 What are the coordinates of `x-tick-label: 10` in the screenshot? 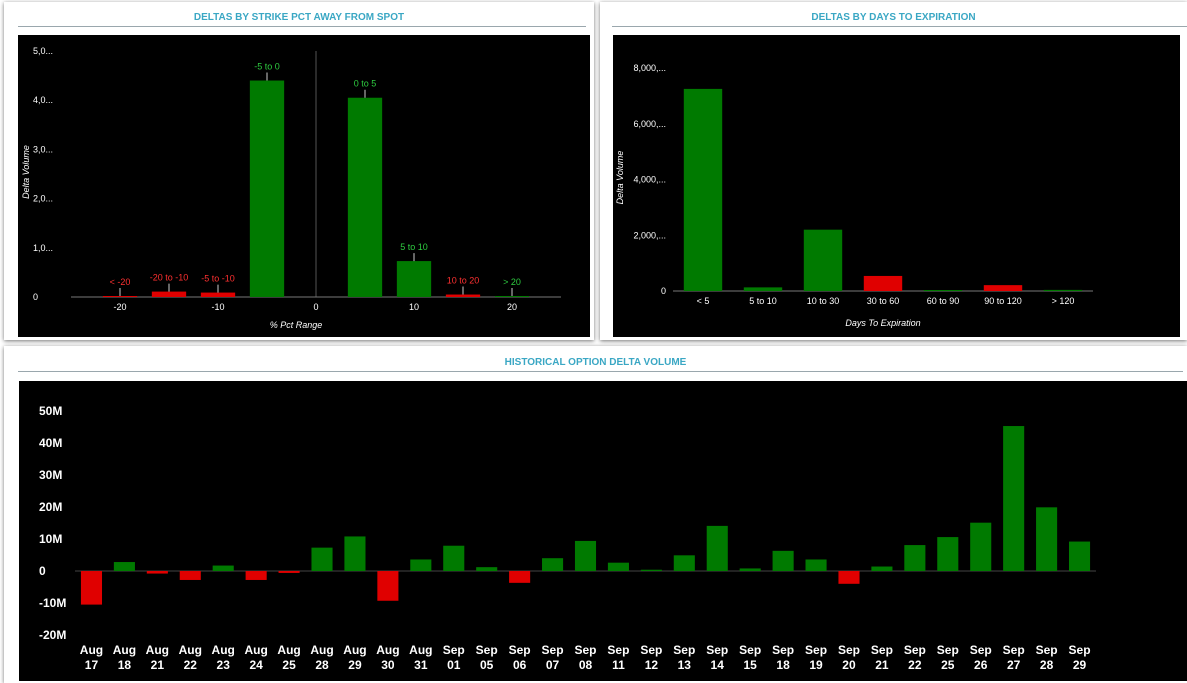 It's located at (414, 307).